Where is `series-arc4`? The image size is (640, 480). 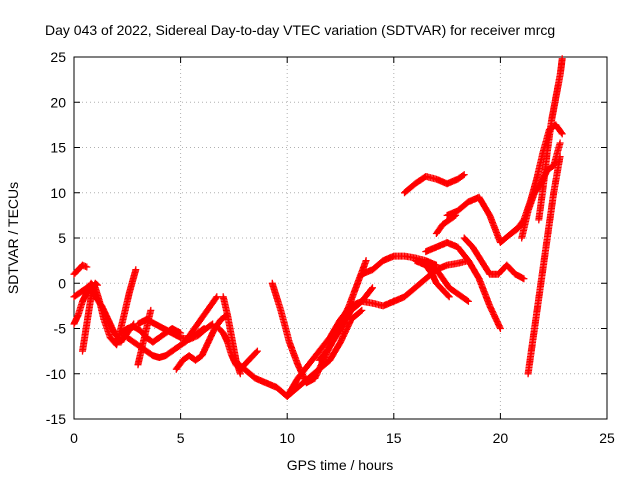
series-arc4 is located at coordinates (90, 317).